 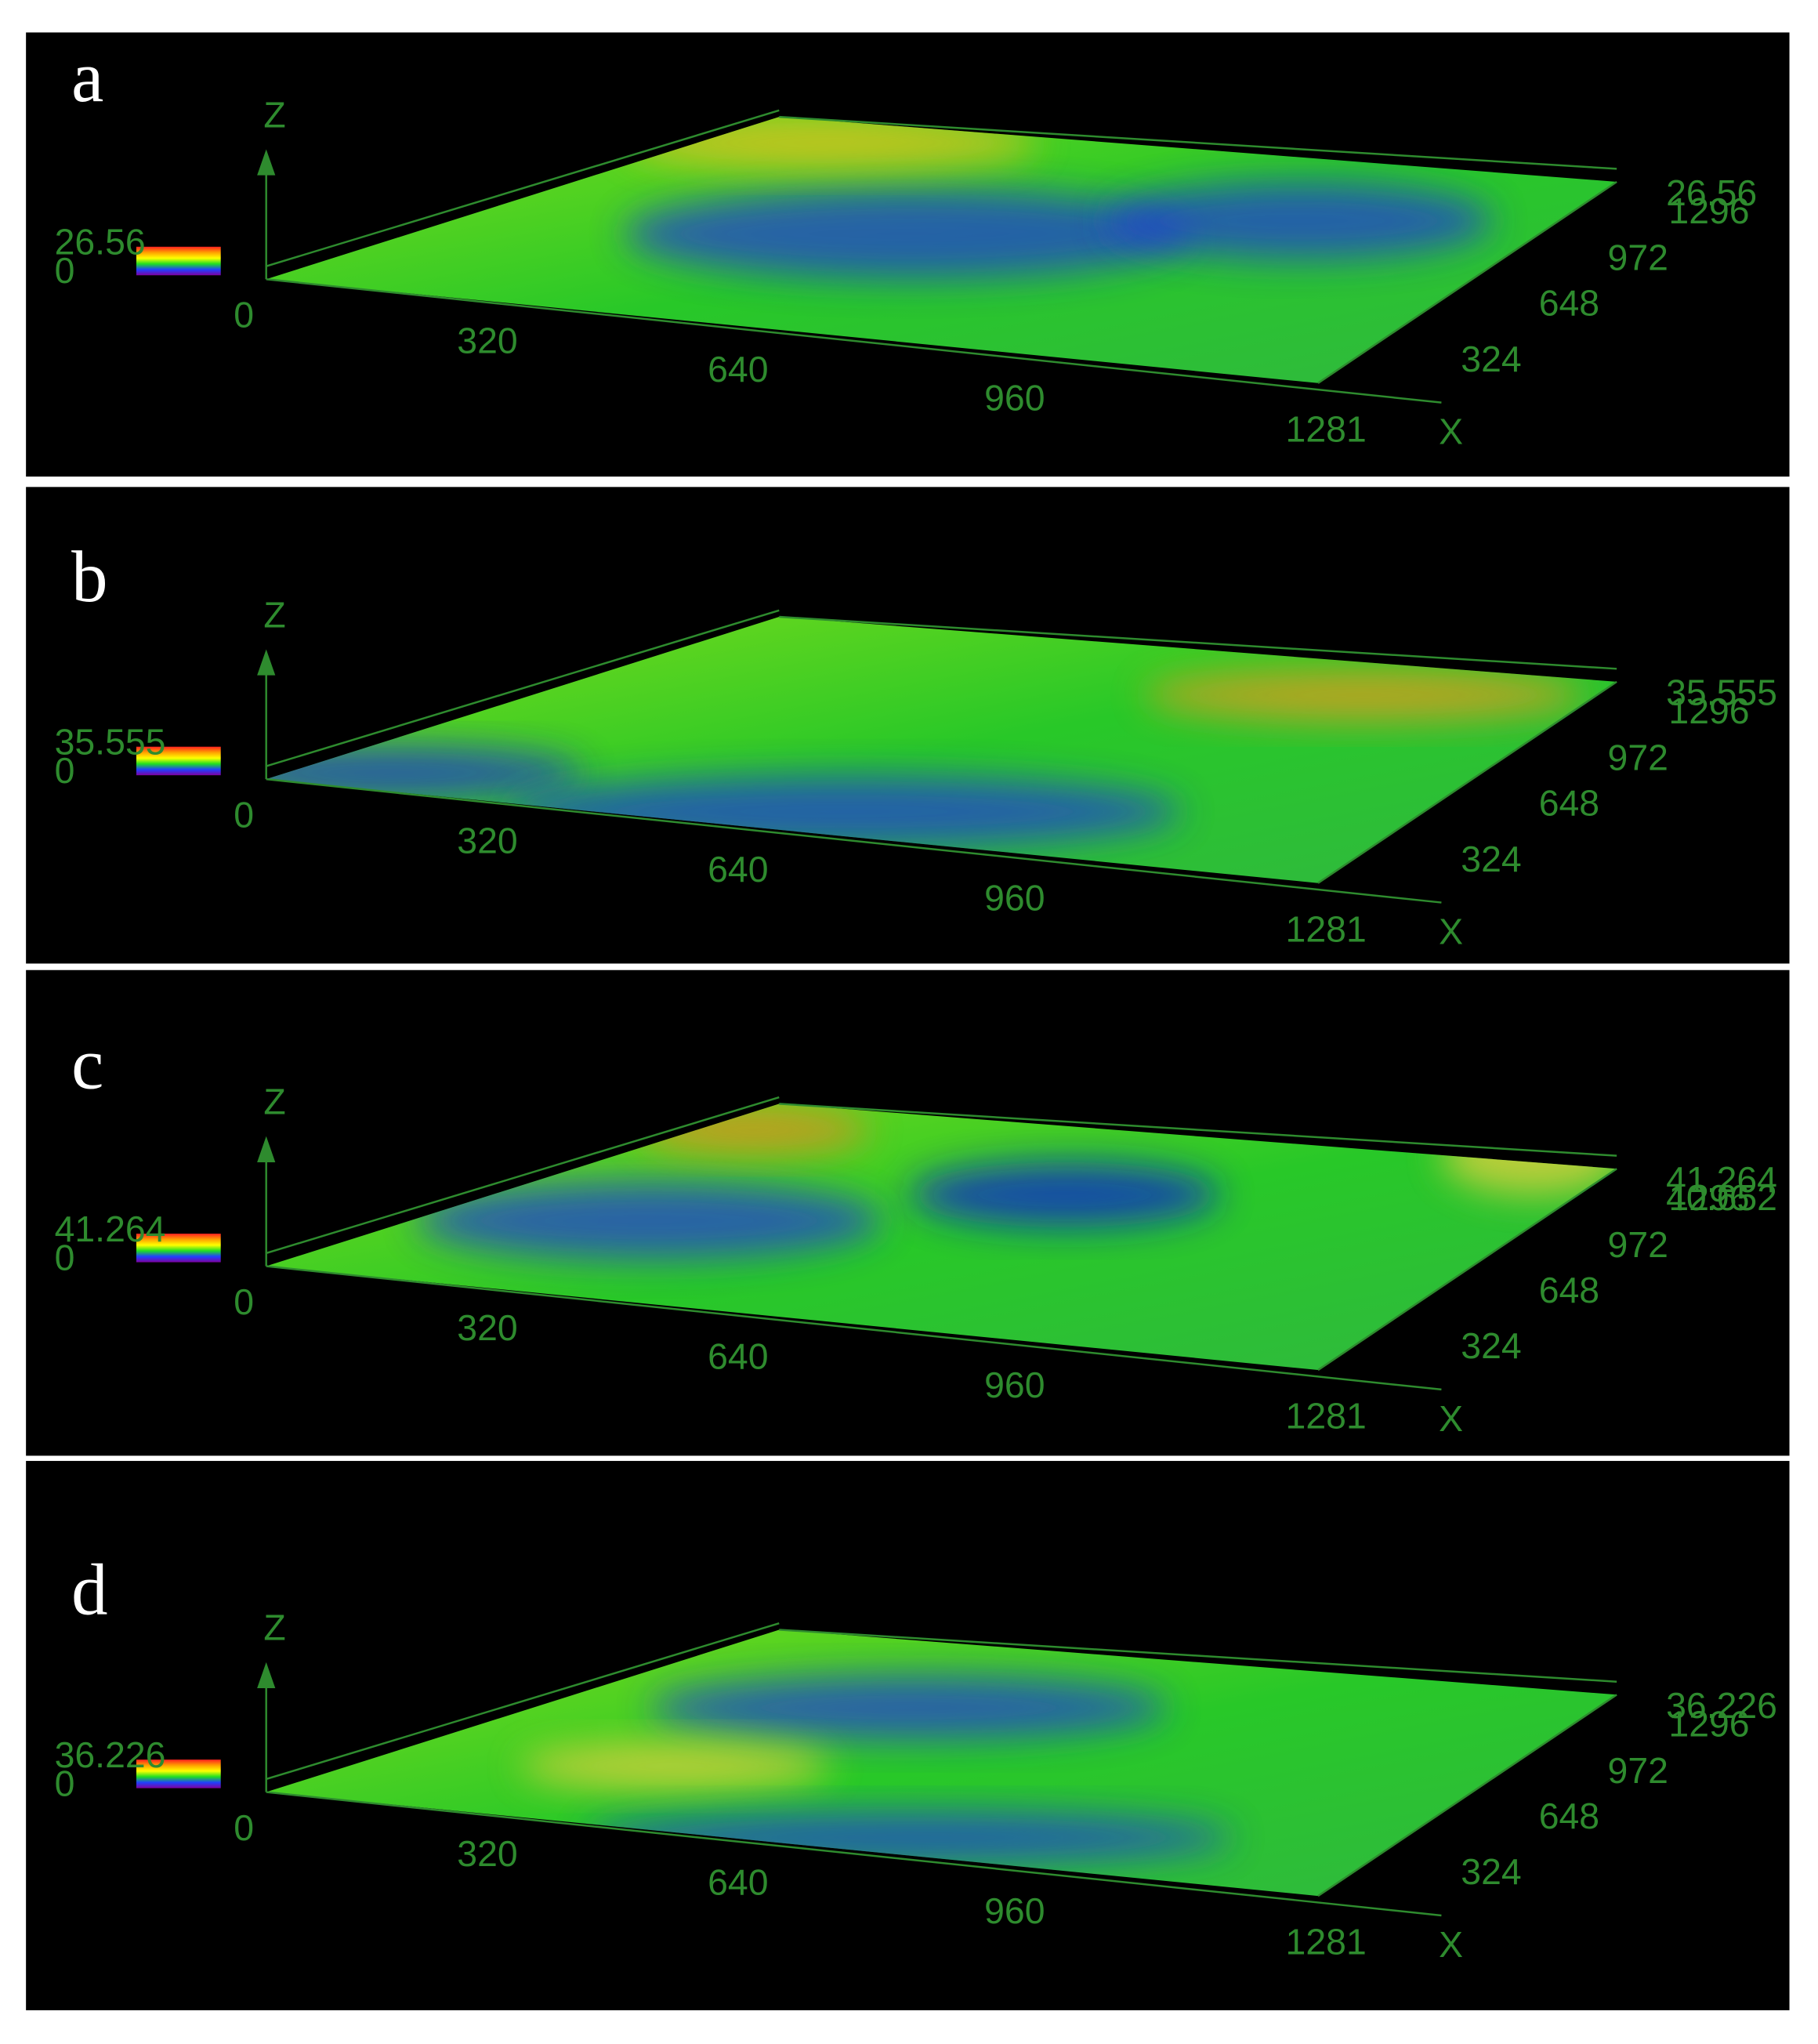 What do you see at coordinates (110, 1755) in the screenshot?
I see `scale-max: 36.226` at bounding box center [110, 1755].